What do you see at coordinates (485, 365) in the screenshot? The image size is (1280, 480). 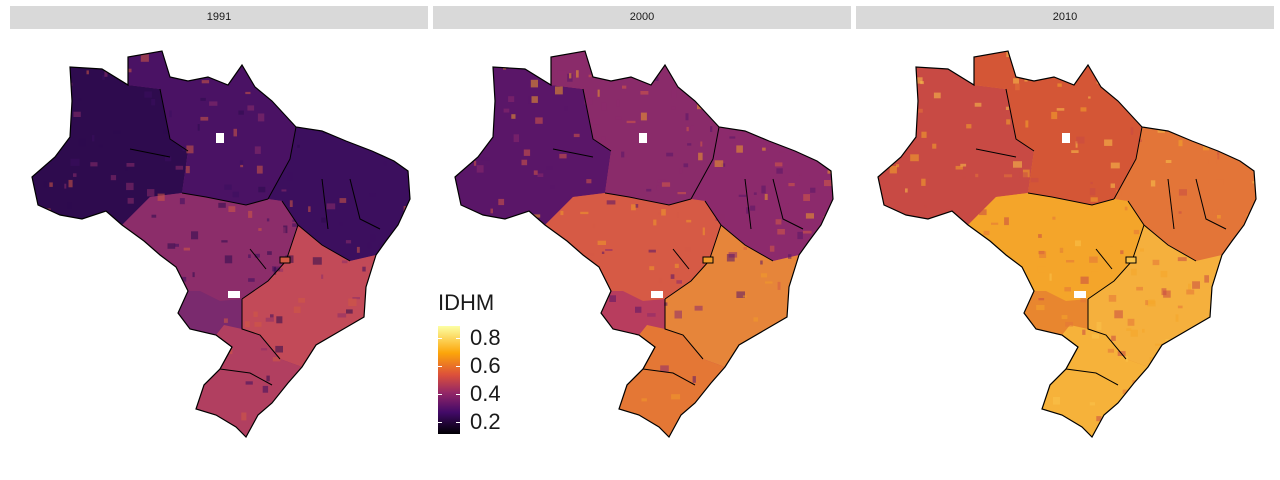 I see `legend-label-0.6: 0.6` at bounding box center [485, 365].